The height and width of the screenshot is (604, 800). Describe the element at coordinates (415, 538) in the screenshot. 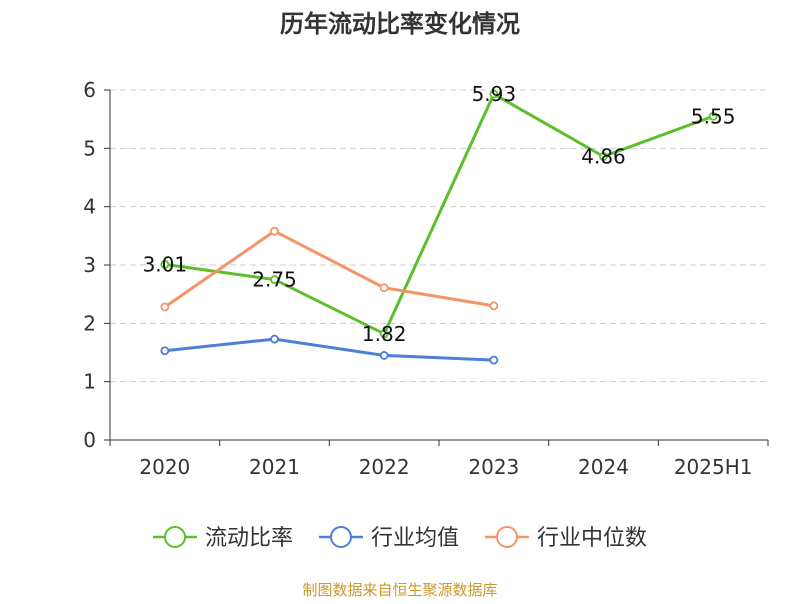

I see `legend-label: 行业均值` at that location.